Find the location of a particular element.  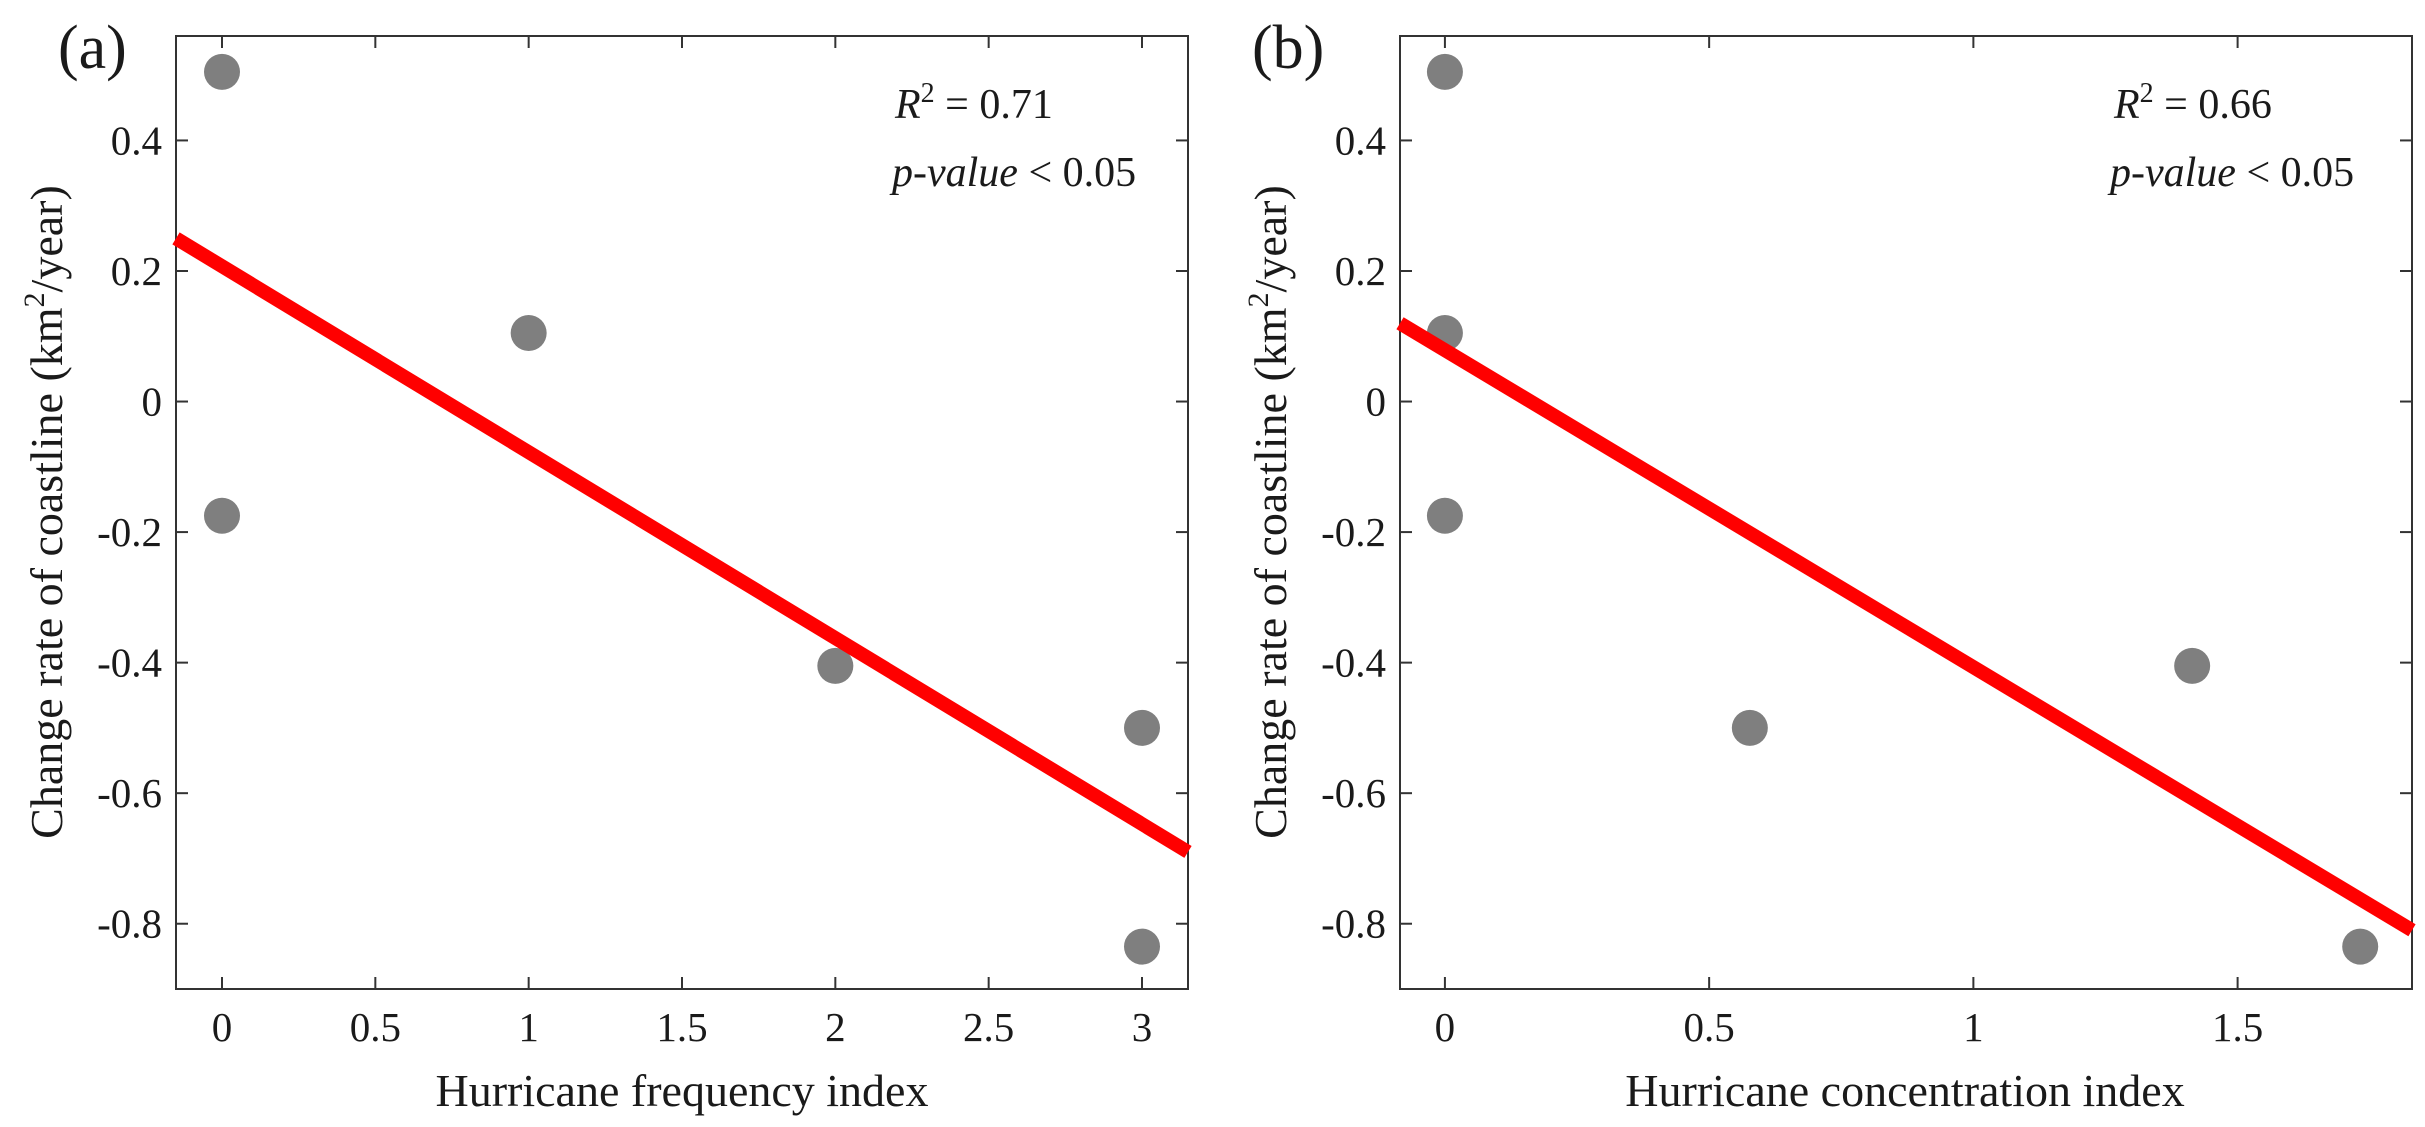

x-tick-label: 2.5 is located at coordinates (988, 1027).